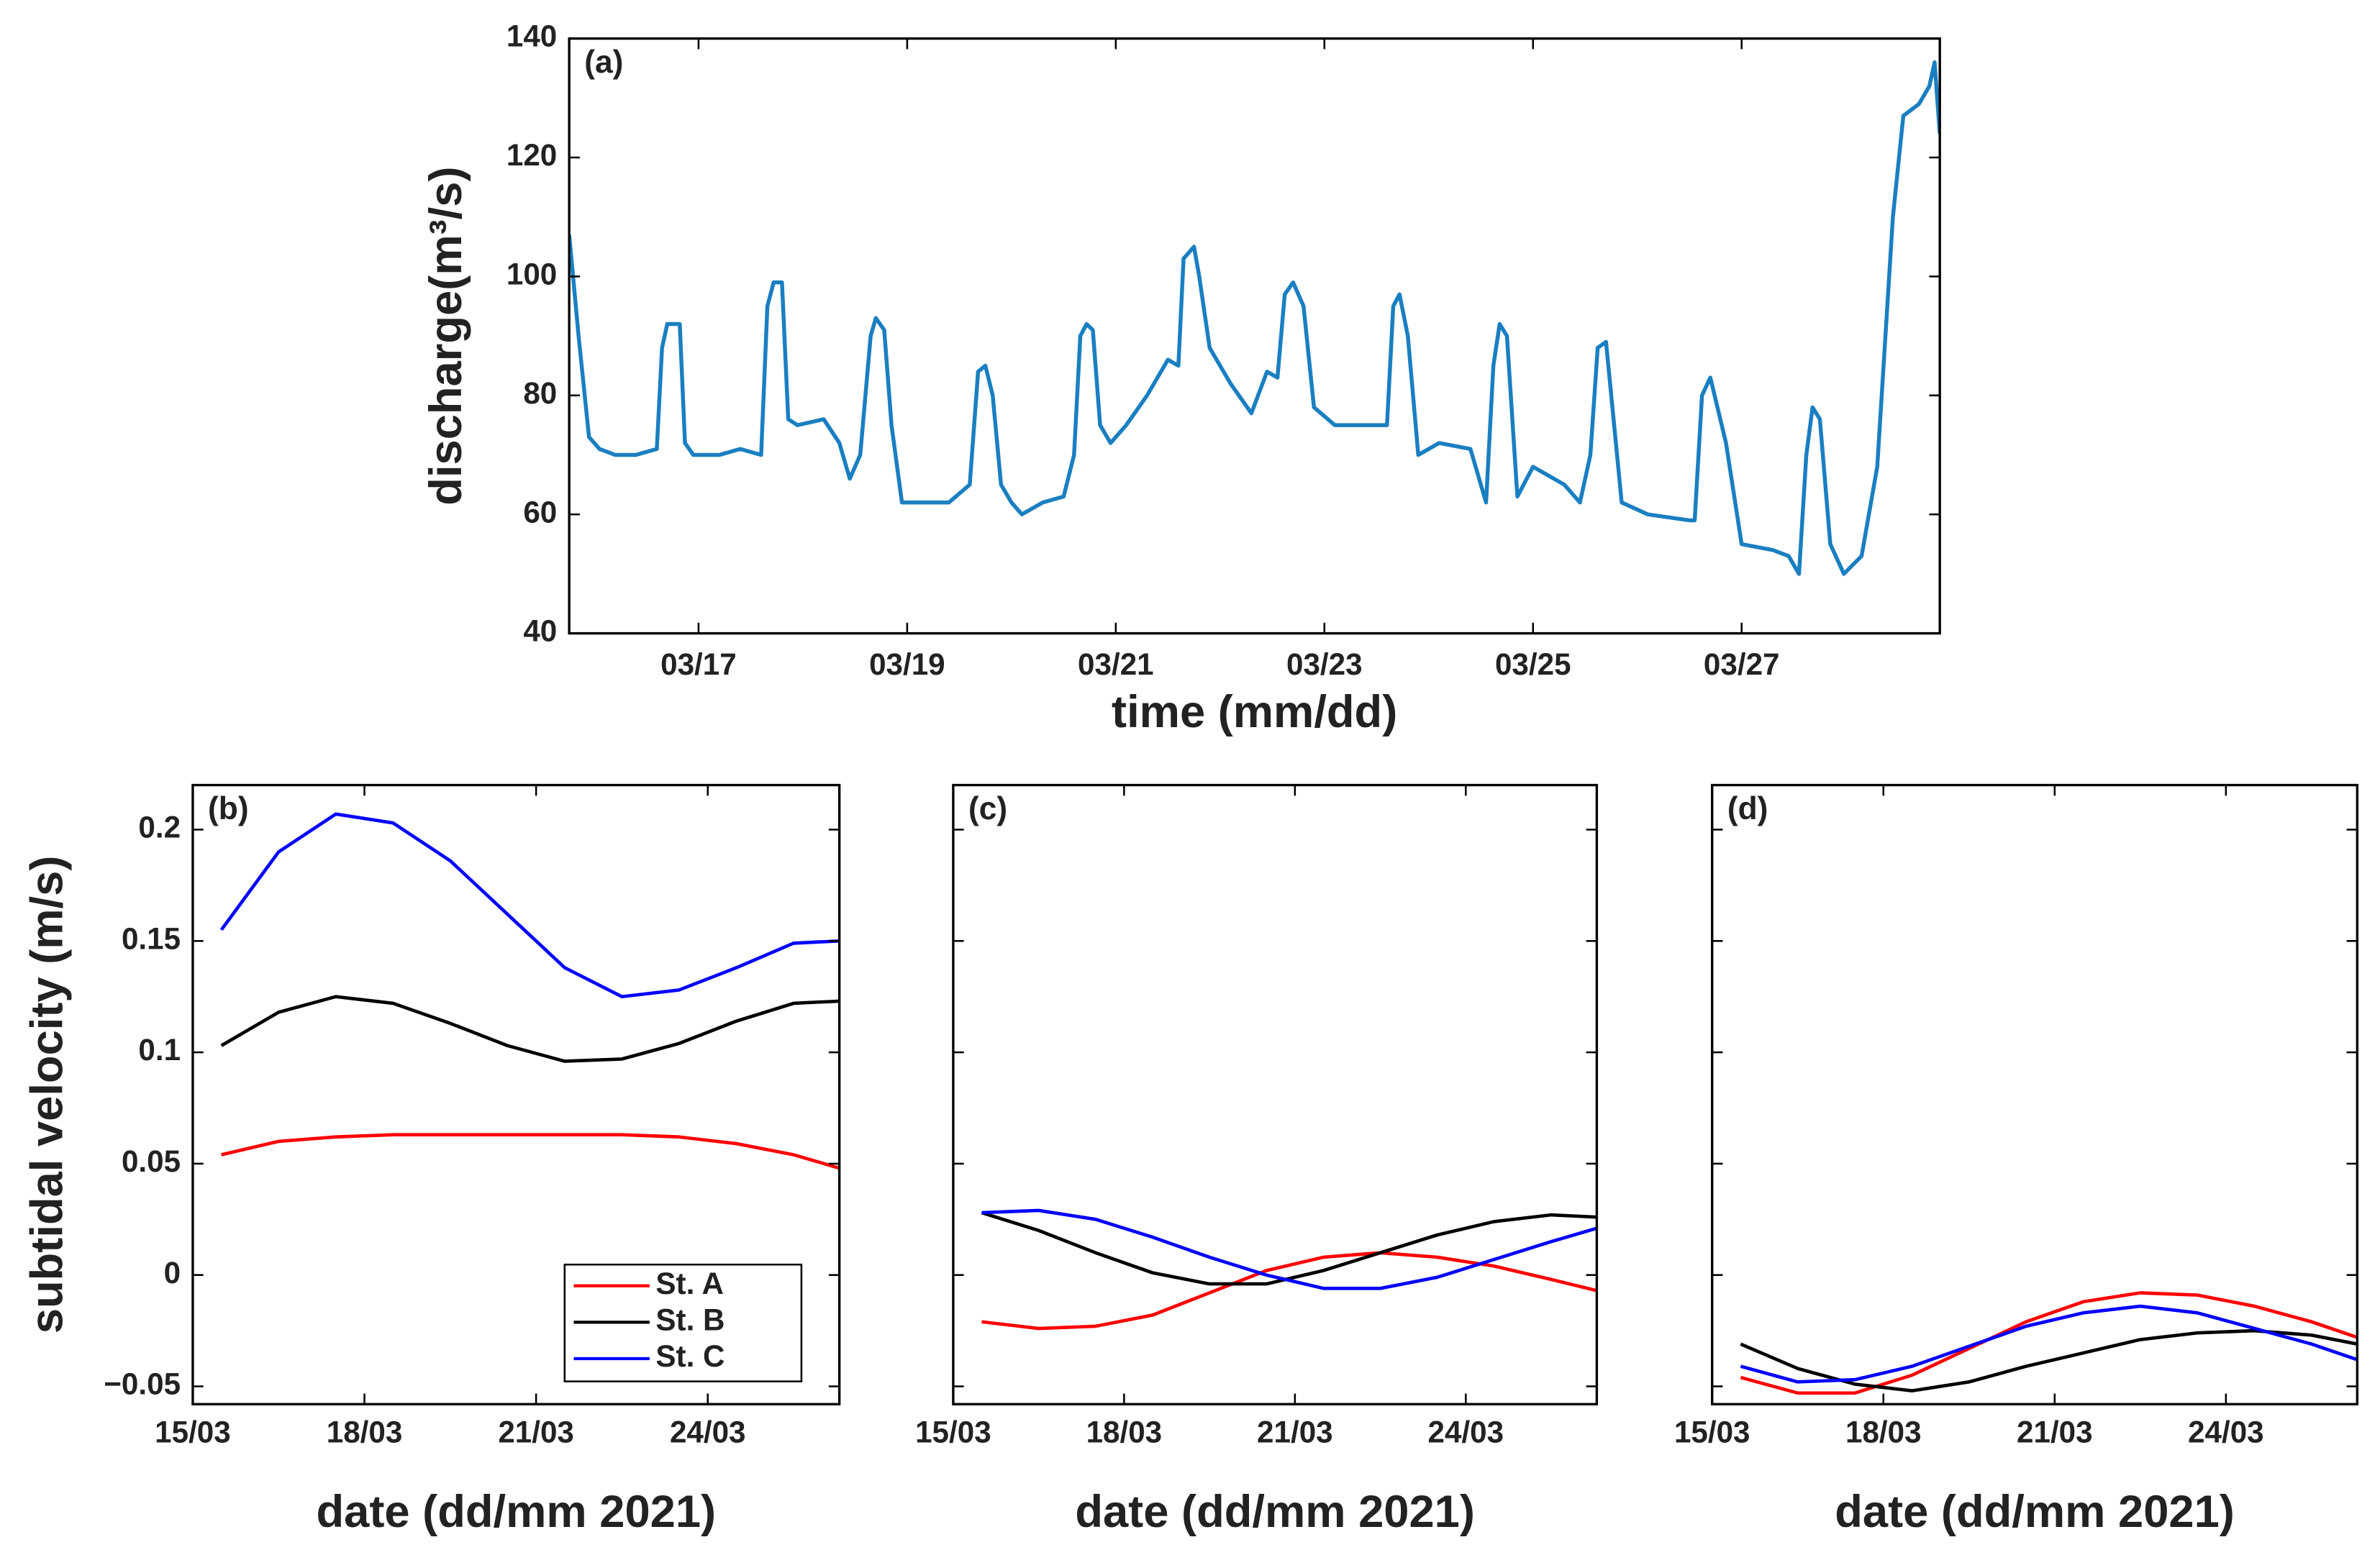  What do you see at coordinates (532, 36) in the screenshot?
I see `y-tick-label: 140` at bounding box center [532, 36].